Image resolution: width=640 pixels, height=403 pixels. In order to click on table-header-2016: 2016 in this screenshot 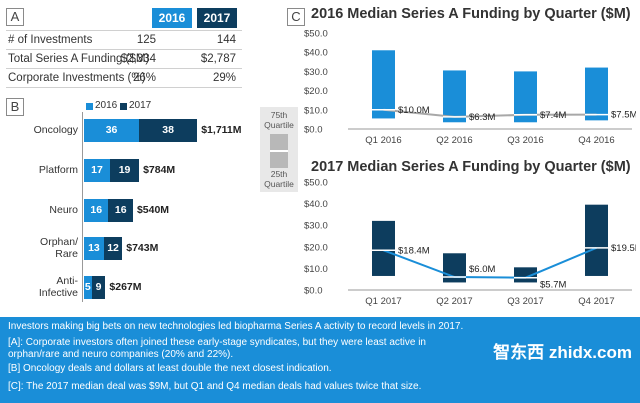, I will do `click(172, 18)`.